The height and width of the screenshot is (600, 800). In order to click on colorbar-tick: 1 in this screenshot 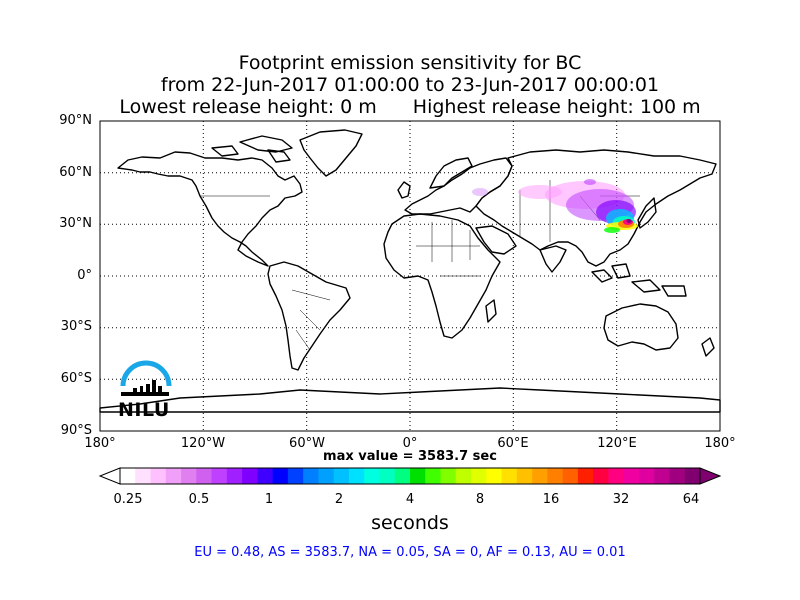, I will do `click(269, 499)`.